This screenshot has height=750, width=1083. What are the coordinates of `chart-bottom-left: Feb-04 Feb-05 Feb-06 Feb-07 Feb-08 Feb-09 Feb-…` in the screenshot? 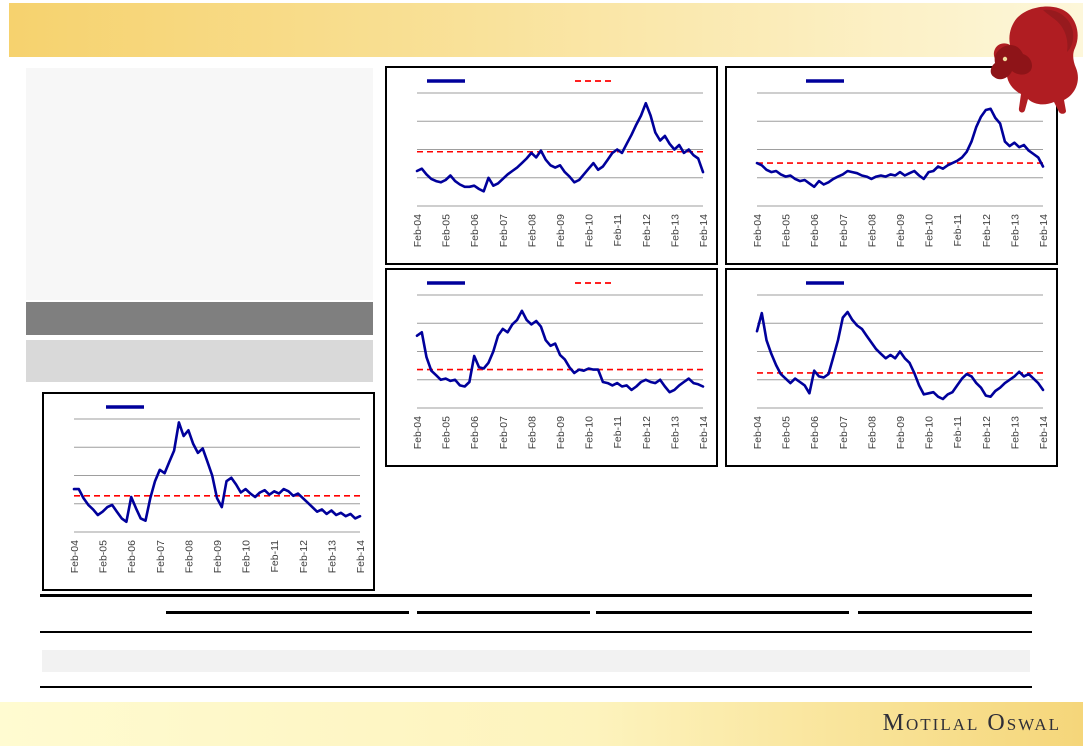 It's located at (208, 491).